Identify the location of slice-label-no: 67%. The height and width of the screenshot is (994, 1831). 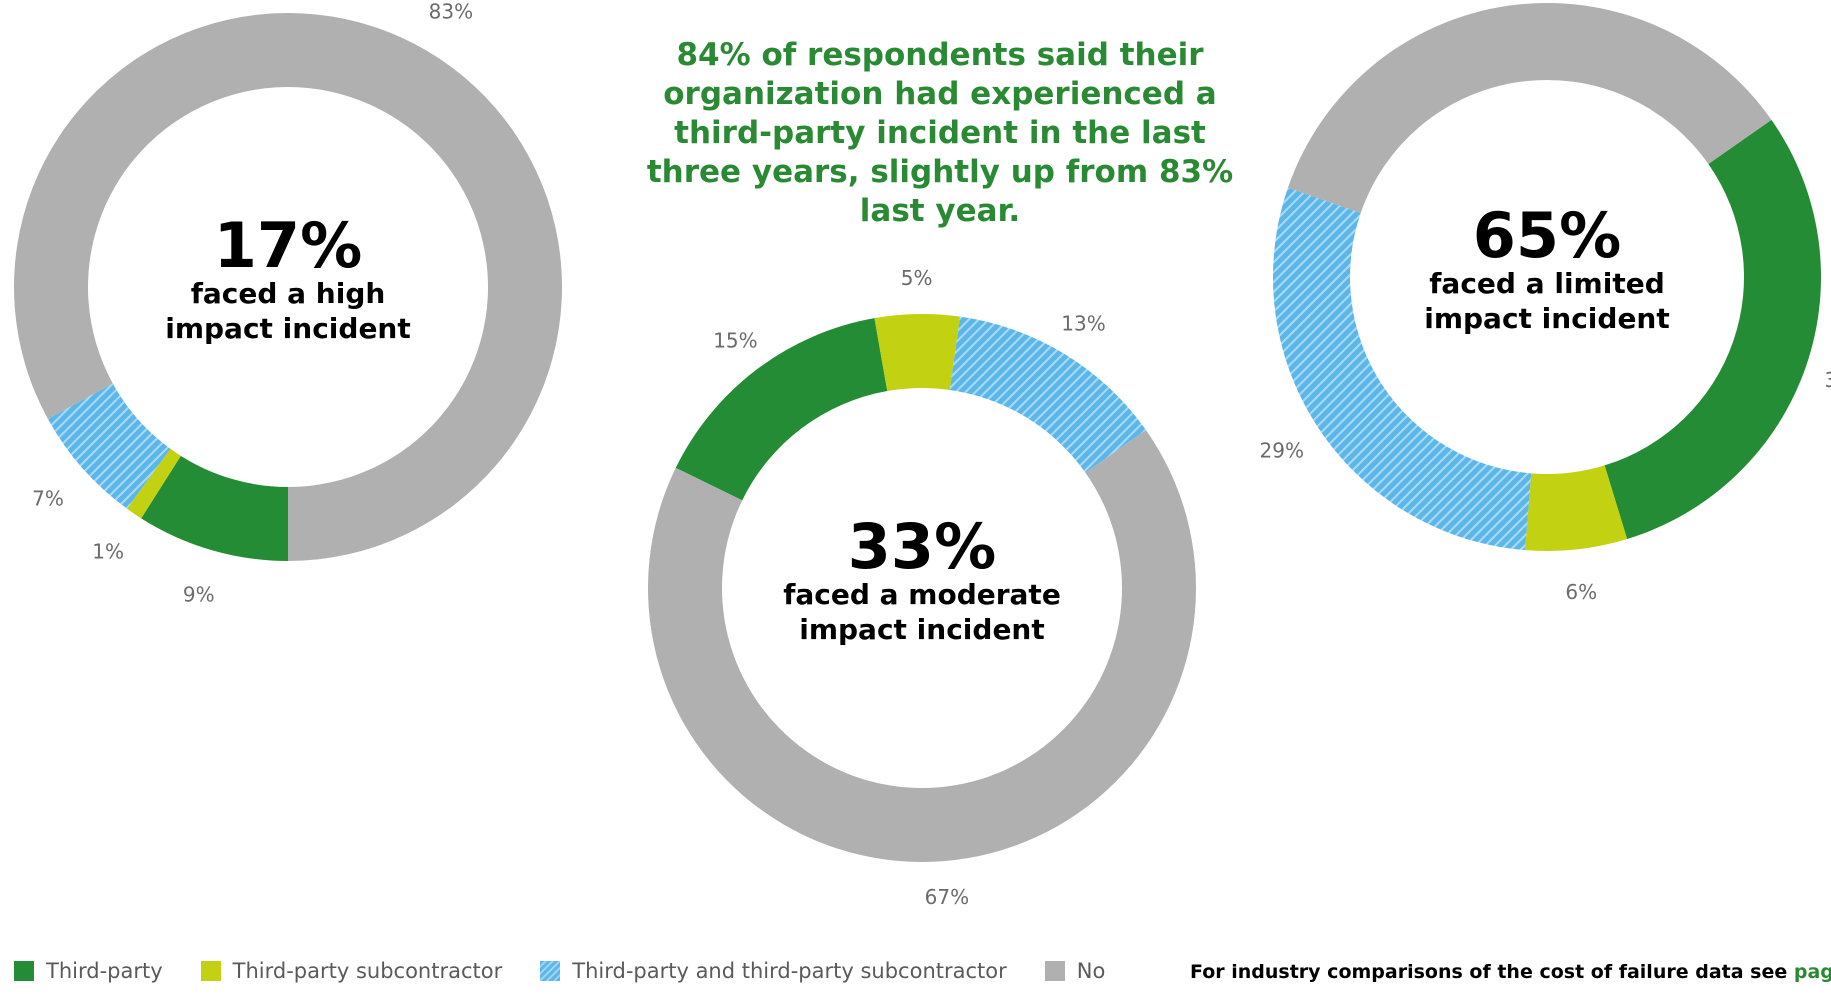
(947, 897).